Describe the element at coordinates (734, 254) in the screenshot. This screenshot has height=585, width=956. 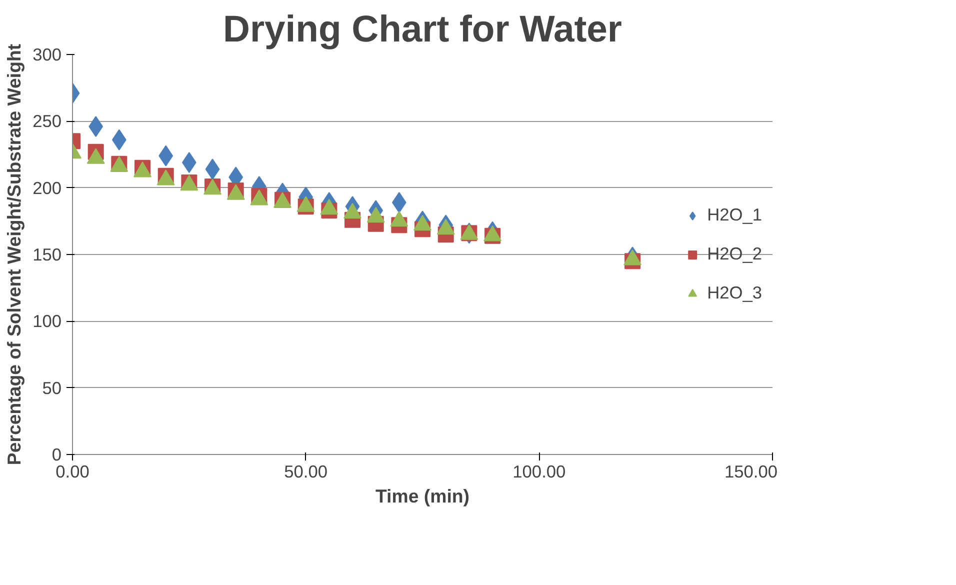
I see `legend-label: H2O_2` at that location.